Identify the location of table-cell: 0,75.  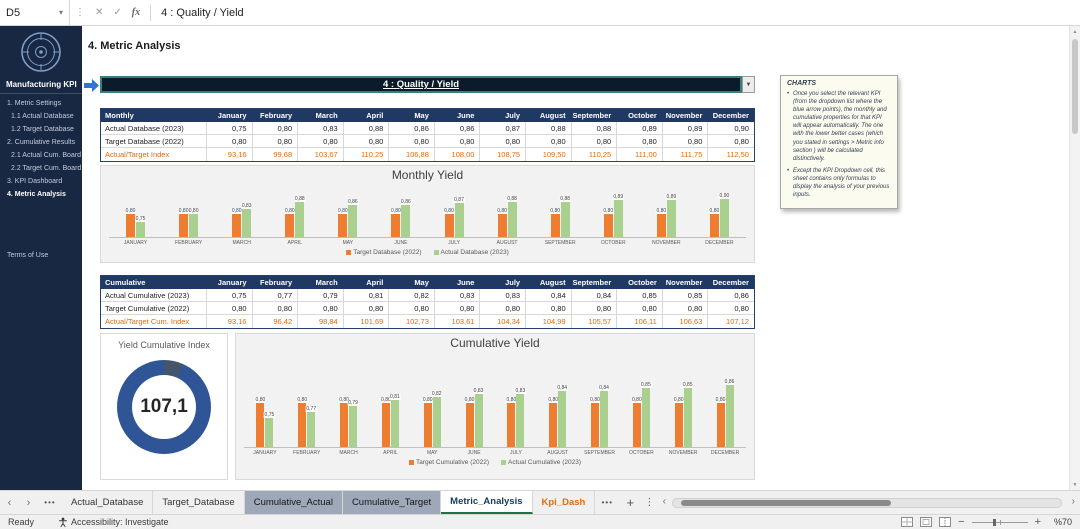
(230, 295).